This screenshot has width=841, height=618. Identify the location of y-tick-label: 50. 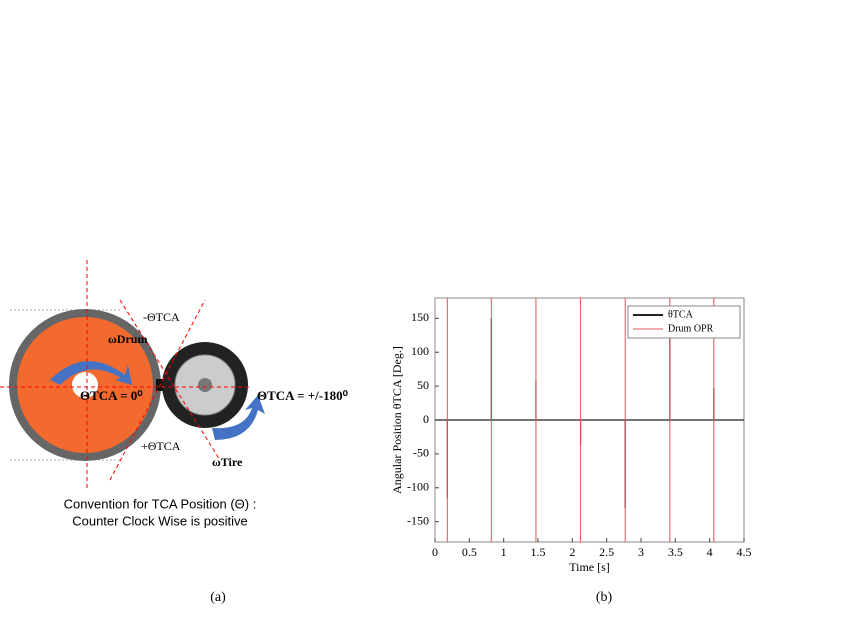
(423, 385).